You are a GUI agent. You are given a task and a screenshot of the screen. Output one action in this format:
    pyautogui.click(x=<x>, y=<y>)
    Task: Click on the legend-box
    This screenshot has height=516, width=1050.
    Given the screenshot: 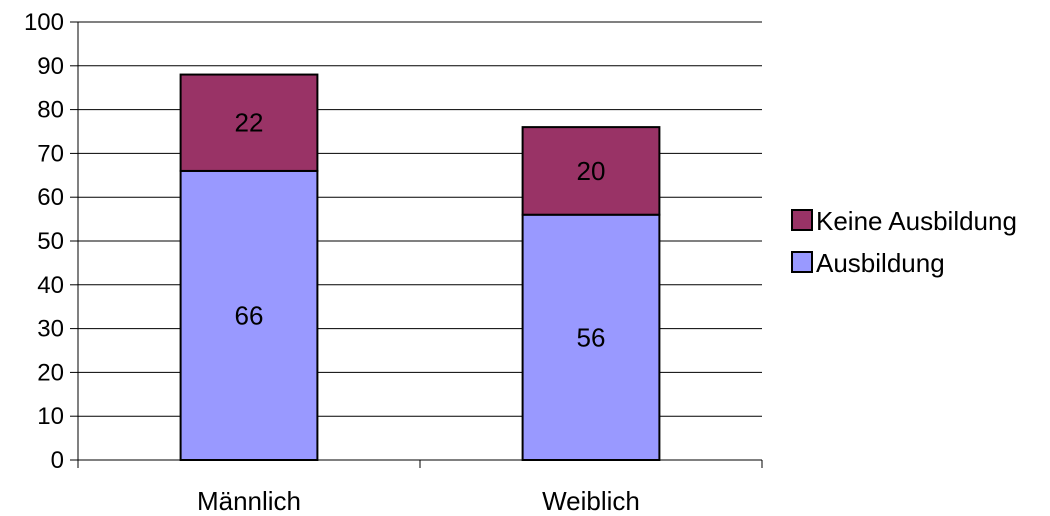 What is the action you would take?
    pyautogui.click(x=906, y=248)
    